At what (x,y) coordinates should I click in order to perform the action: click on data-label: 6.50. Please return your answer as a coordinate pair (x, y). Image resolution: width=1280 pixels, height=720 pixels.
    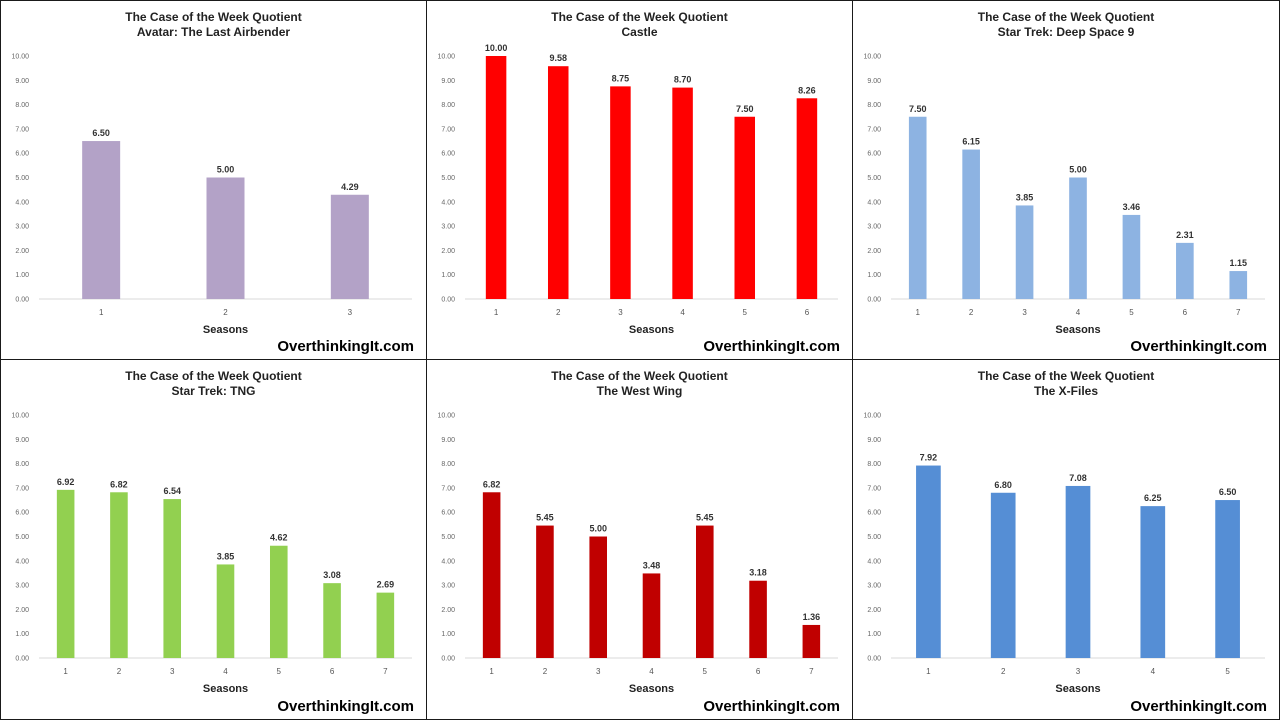
    Looking at the image, I should click on (101, 133).